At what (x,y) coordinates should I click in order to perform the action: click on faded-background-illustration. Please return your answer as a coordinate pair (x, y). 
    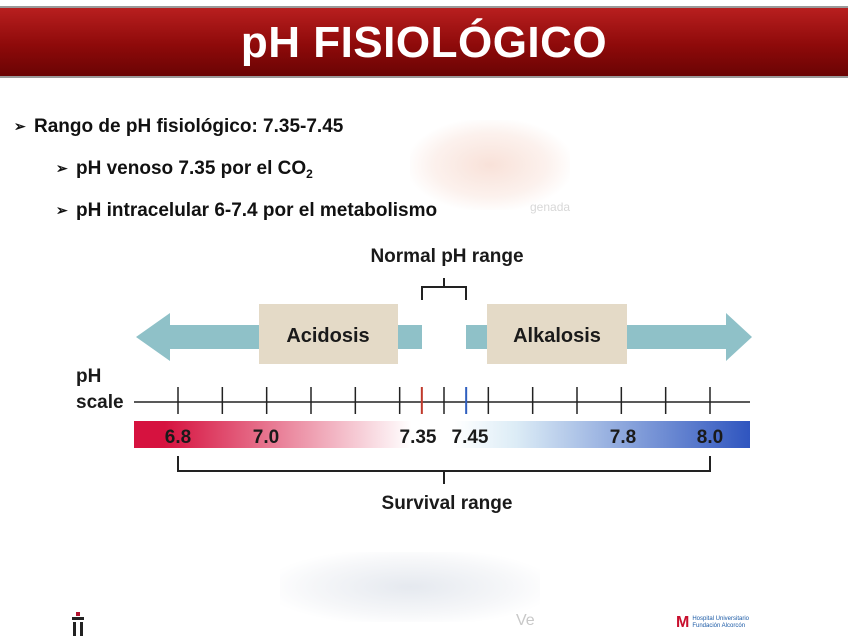
    Looking at the image, I should click on (490, 165).